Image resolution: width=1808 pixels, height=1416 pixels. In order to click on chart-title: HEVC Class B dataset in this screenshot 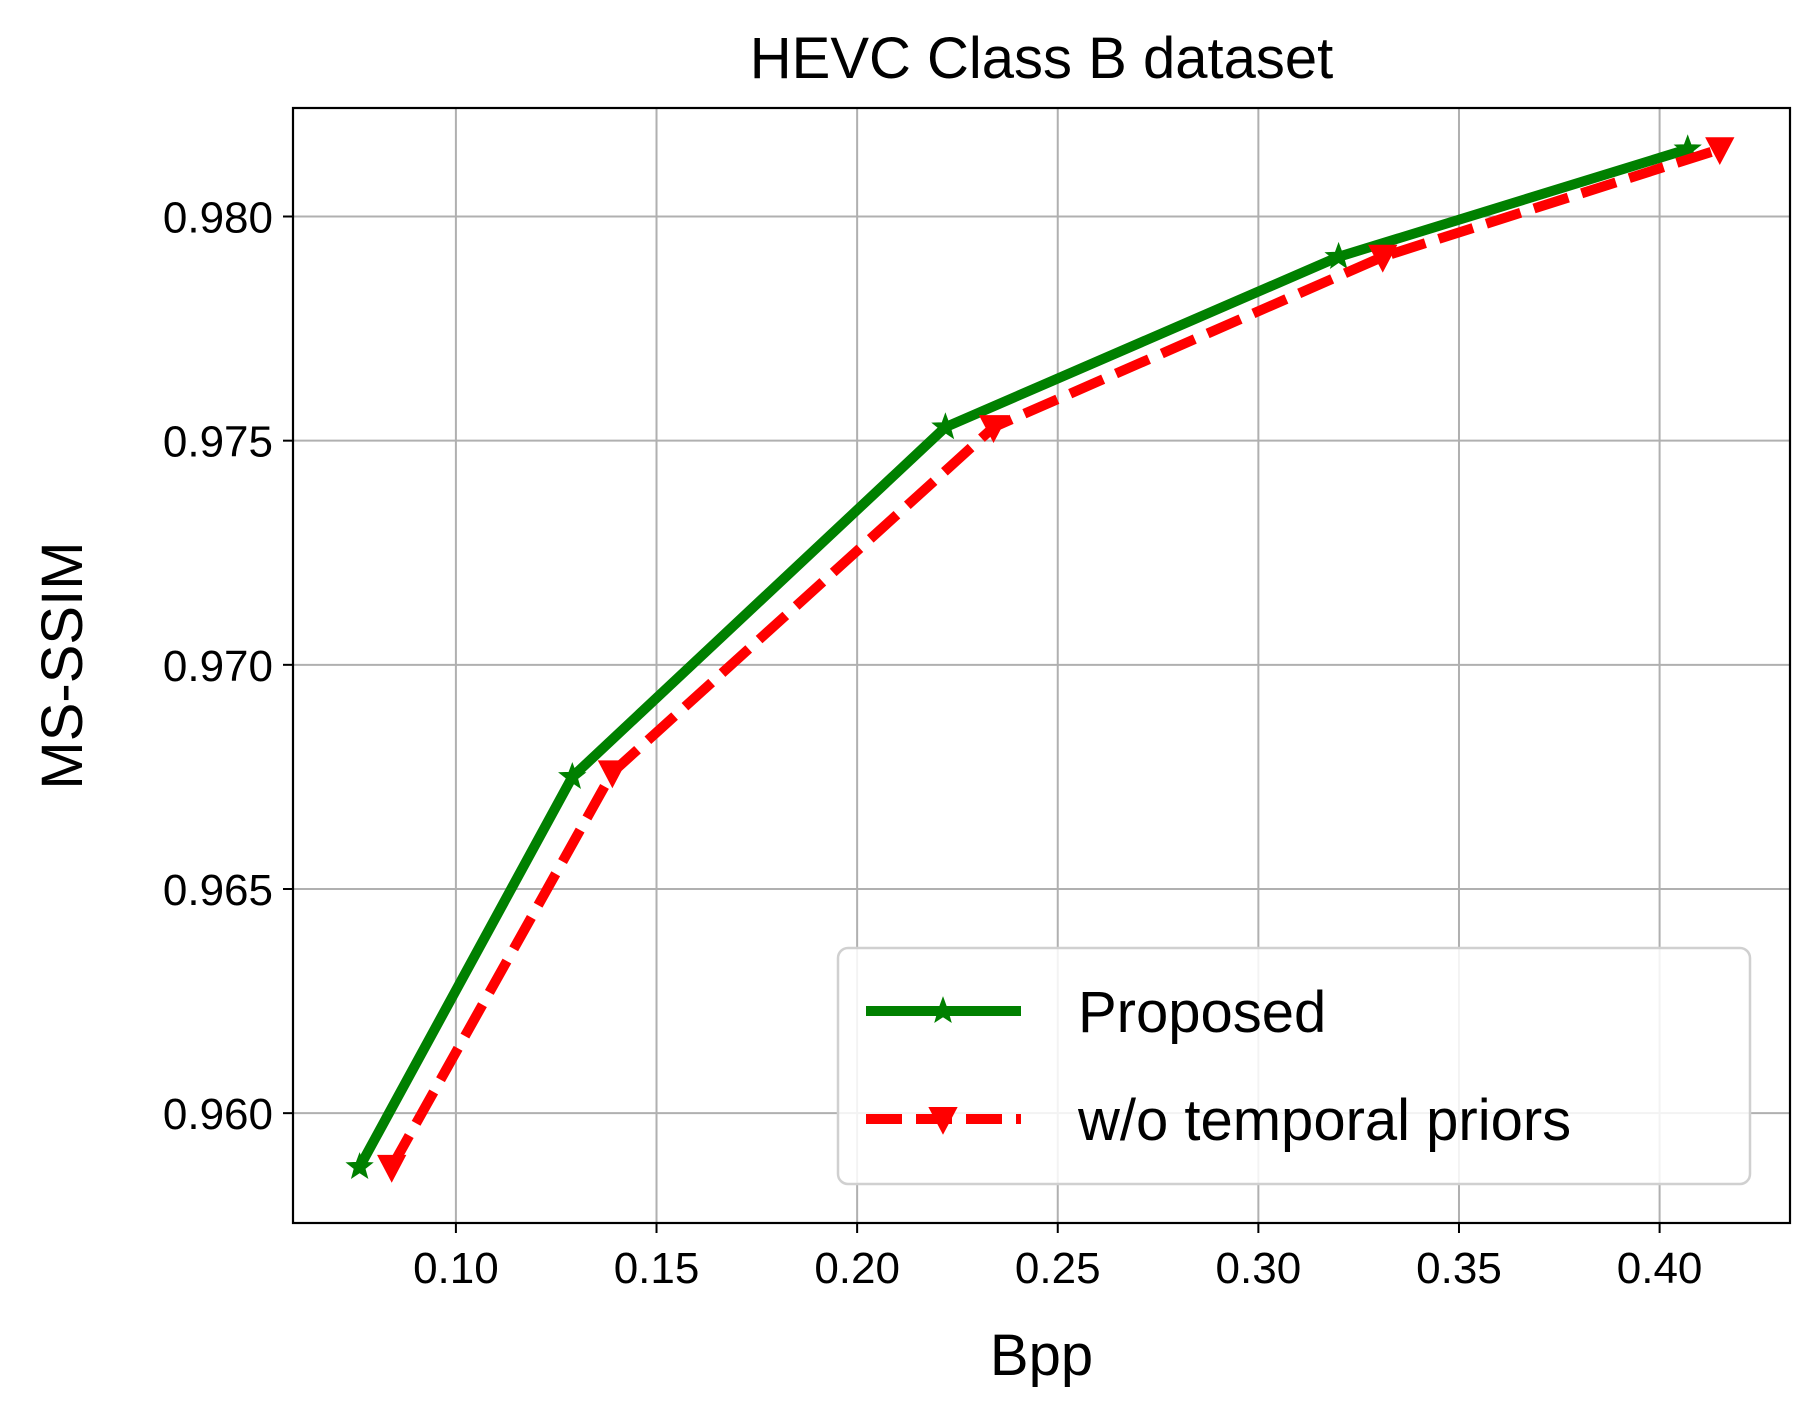, I will do `click(1041, 58)`.